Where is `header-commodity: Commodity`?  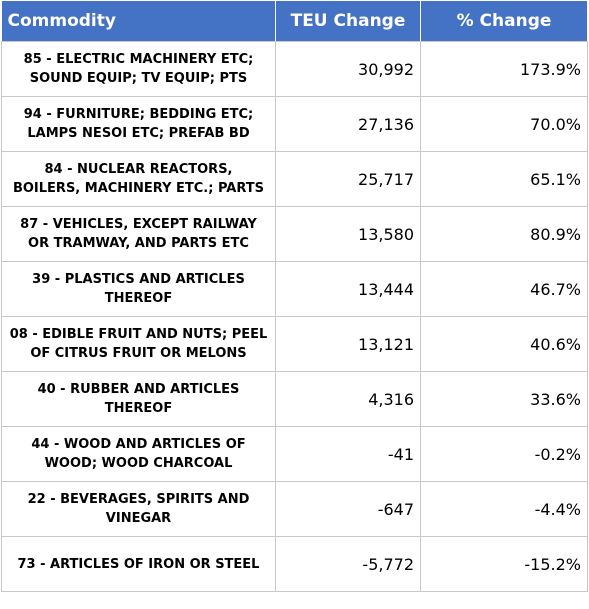
header-commodity: Commodity is located at coordinates (138, 21).